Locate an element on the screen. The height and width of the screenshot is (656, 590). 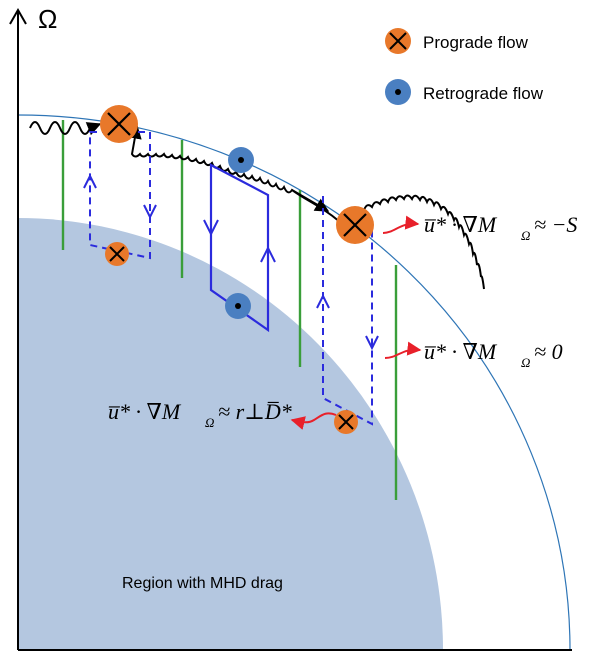
equation-prograde-source: u̅* · ∇M Ω ≈ −S is located at coordinates (500, 227).